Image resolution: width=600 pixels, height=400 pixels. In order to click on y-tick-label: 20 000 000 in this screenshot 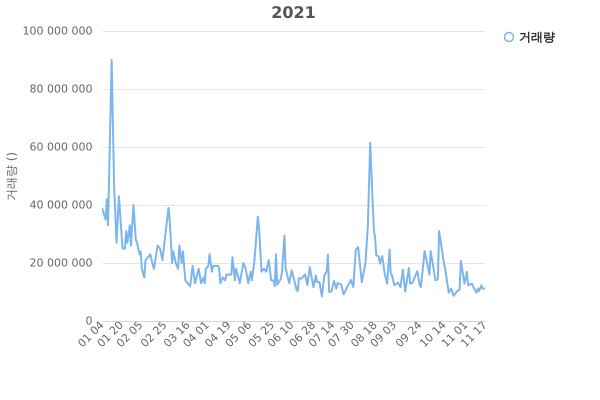, I will do `click(61, 263)`.